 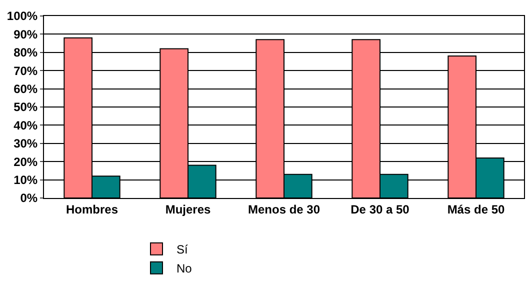 I want to click on y-tick-label: 80%, so click(x=26, y=53).